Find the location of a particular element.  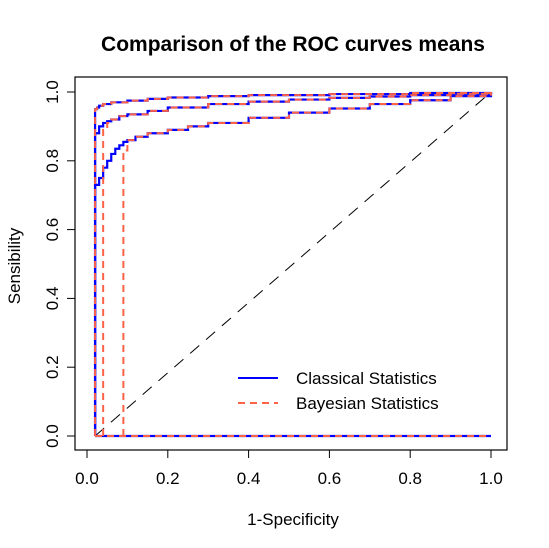

y-tick-label: 0.4 is located at coordinates (52, 299).